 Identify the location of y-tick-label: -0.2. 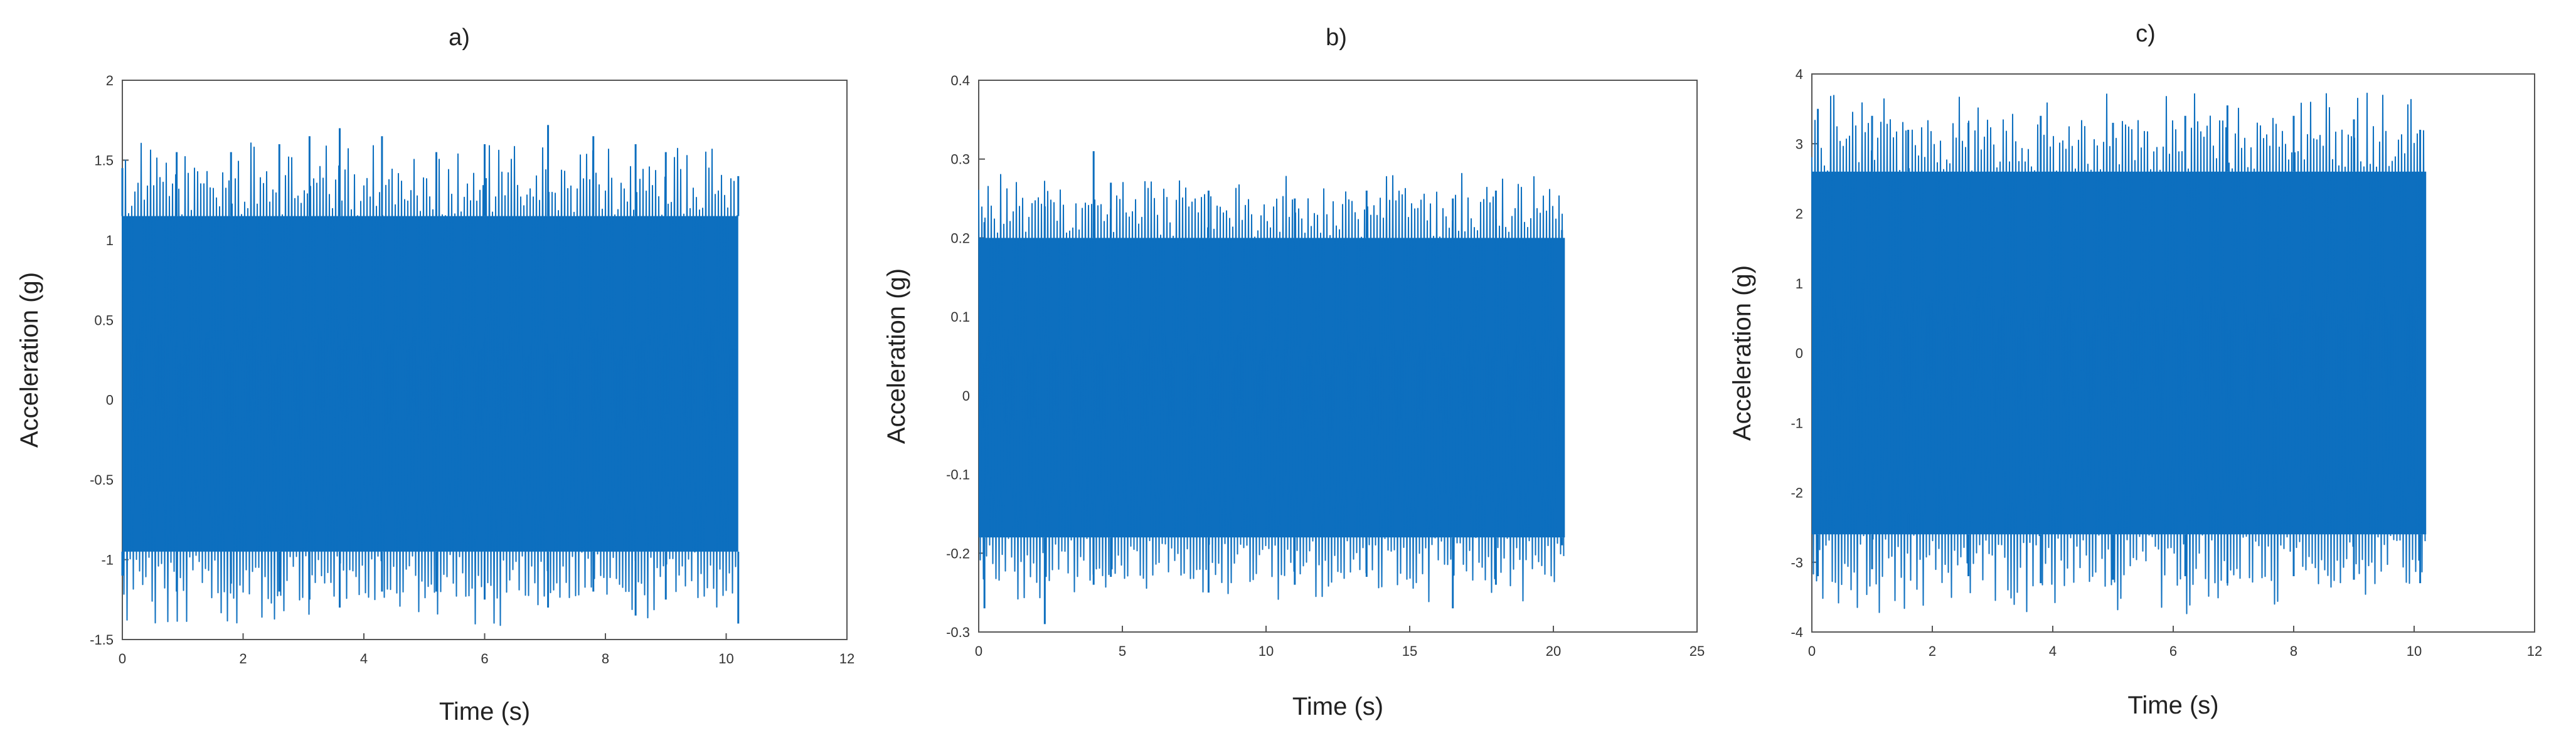
(958, 553).